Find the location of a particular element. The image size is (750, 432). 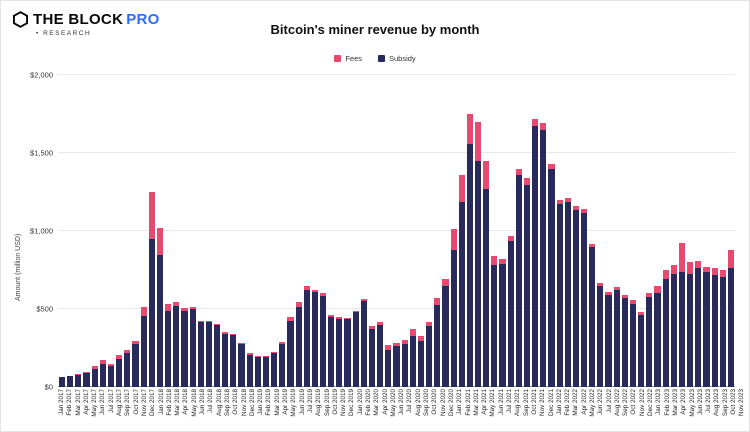

x-axis-label: Dec 2021 is located at coordinates (551, 402).